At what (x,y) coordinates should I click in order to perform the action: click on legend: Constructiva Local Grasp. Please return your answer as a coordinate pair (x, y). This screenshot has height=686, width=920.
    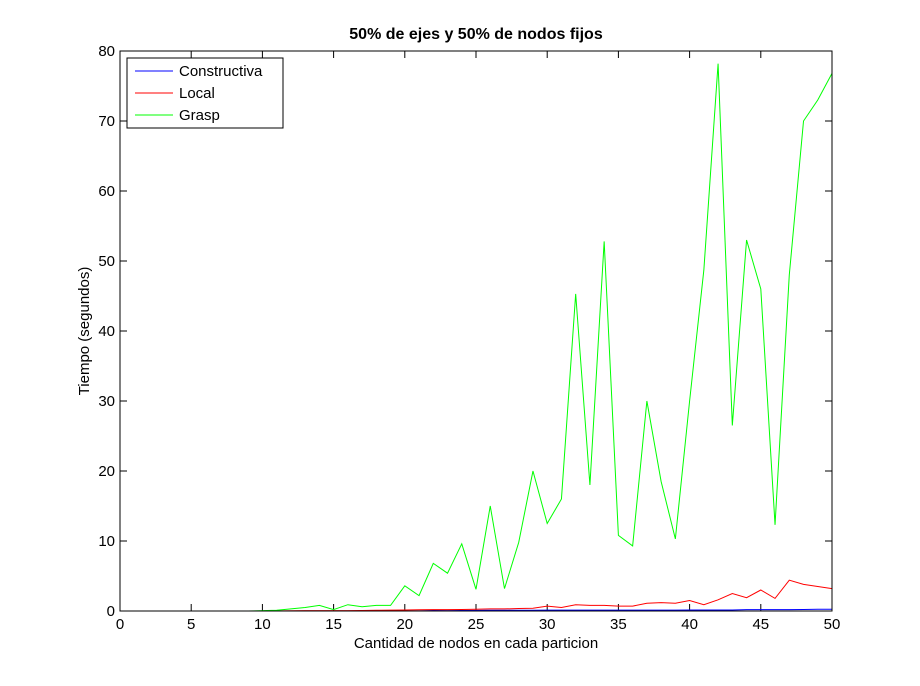
    Looking at the image, I should click on (205, 93).